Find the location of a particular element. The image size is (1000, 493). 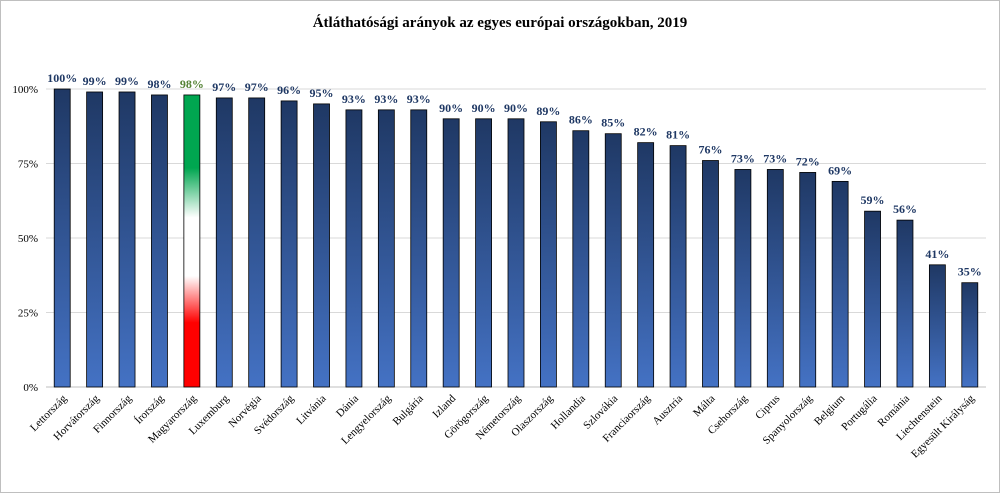

x-tick-label: Litvánia is located at coordinates (311, 410).